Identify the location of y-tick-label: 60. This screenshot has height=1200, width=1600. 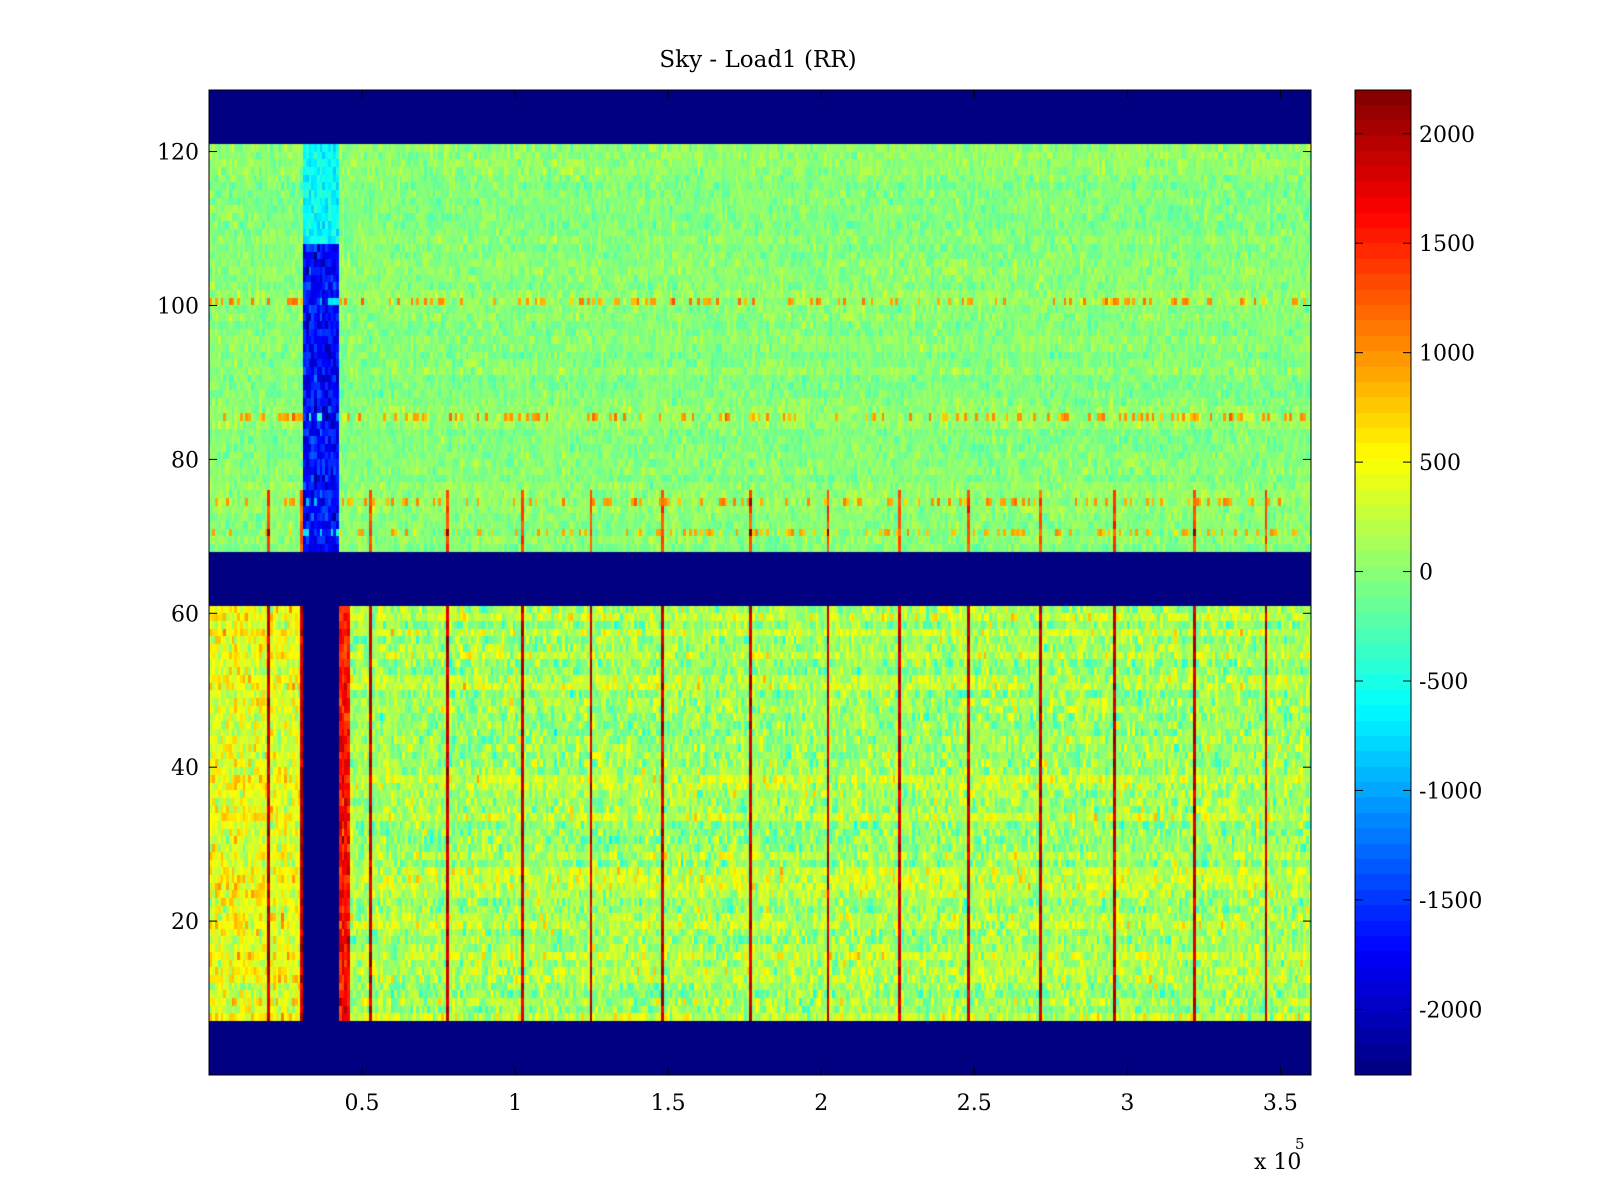
(185, 614).